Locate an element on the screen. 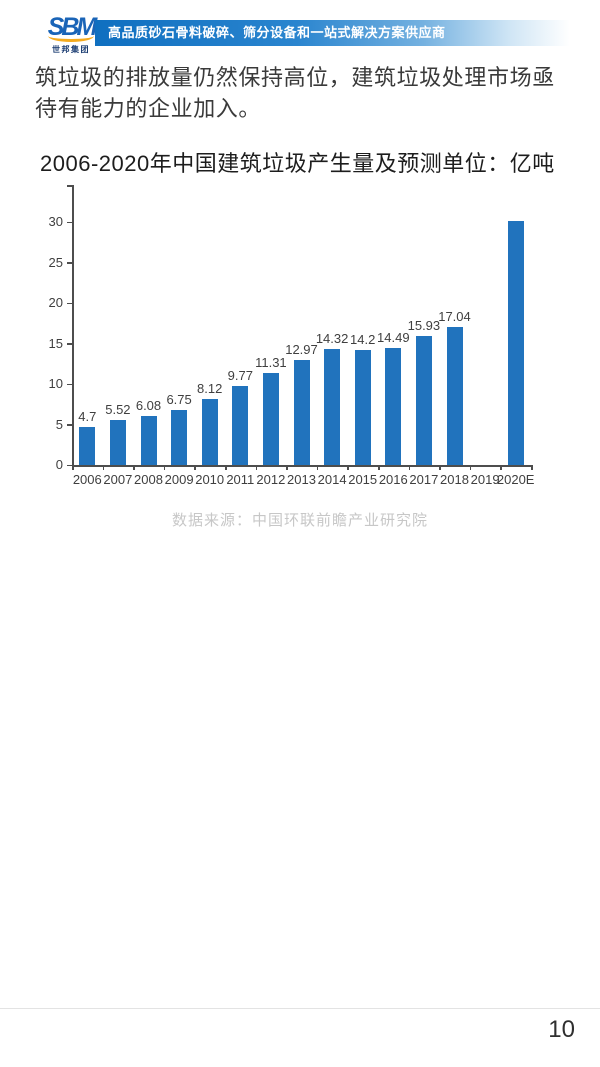 This screenshot has width=600, height=1067. sbm-logo: SBM 世邦集团 is located at coordinates (71, 34).